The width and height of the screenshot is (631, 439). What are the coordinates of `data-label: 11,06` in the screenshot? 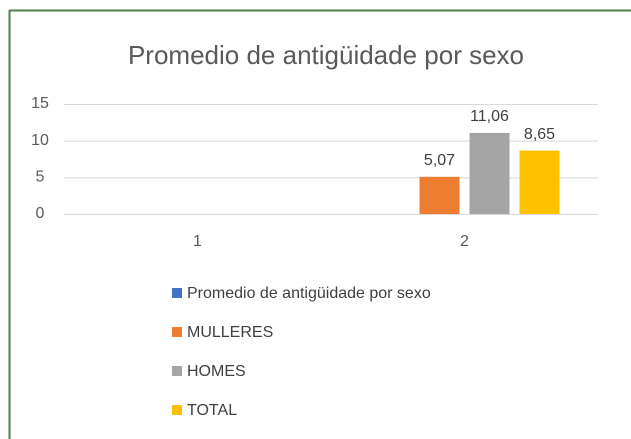 It's located at (489, 116).